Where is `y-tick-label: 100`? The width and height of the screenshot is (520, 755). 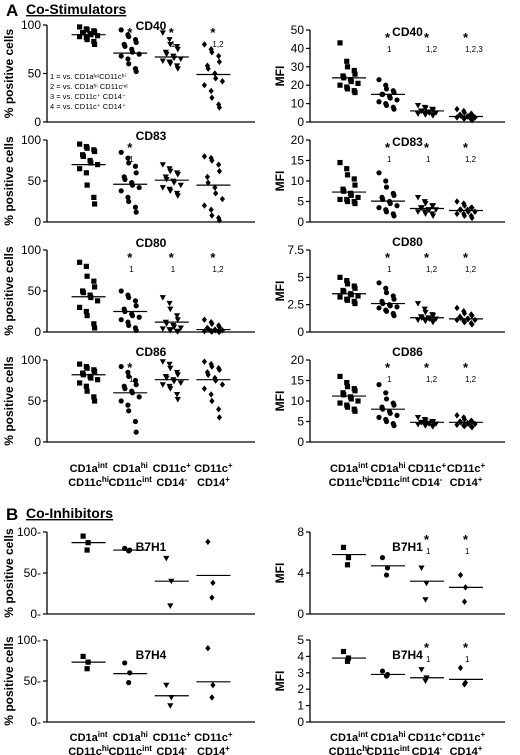 y-tick-label: 100 is located at coordinates (31, 25).